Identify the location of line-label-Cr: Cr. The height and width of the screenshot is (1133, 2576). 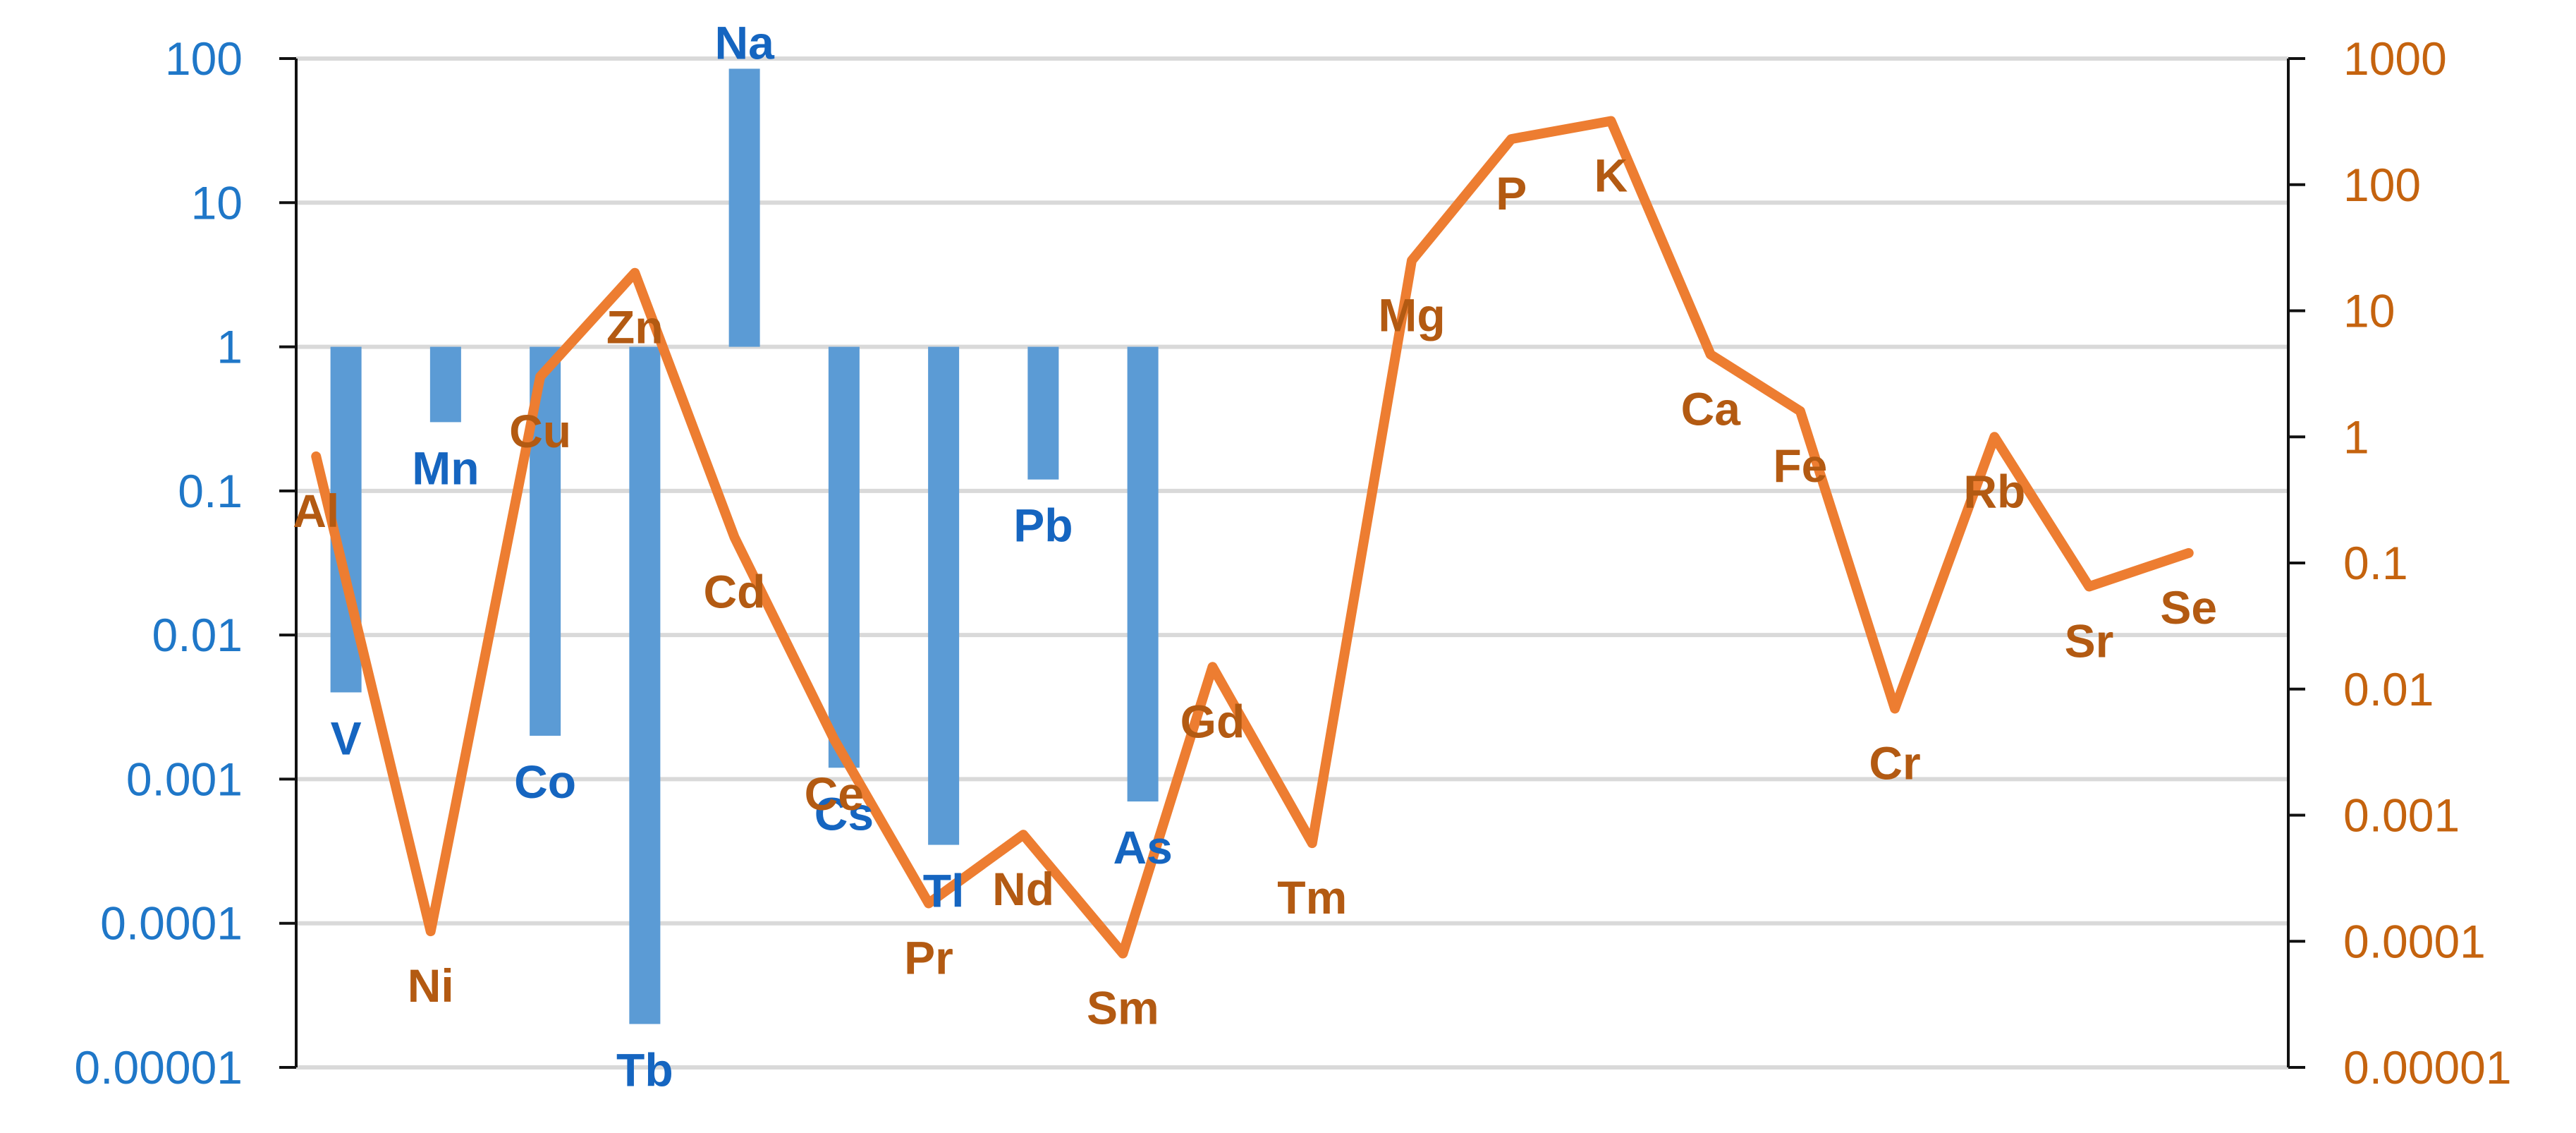
(1895, 763).